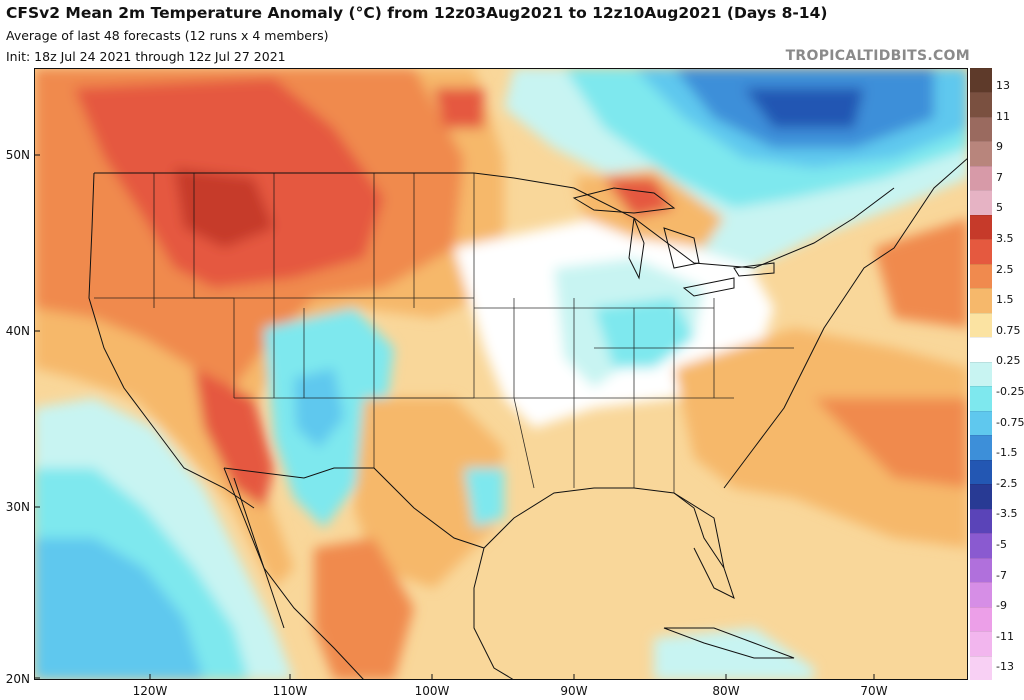 The width and height of the screenshot is (1024, 700). Describe the element at coordinates (999, 177) in the screenshot. I see `colorbar-label: 7` at that location.